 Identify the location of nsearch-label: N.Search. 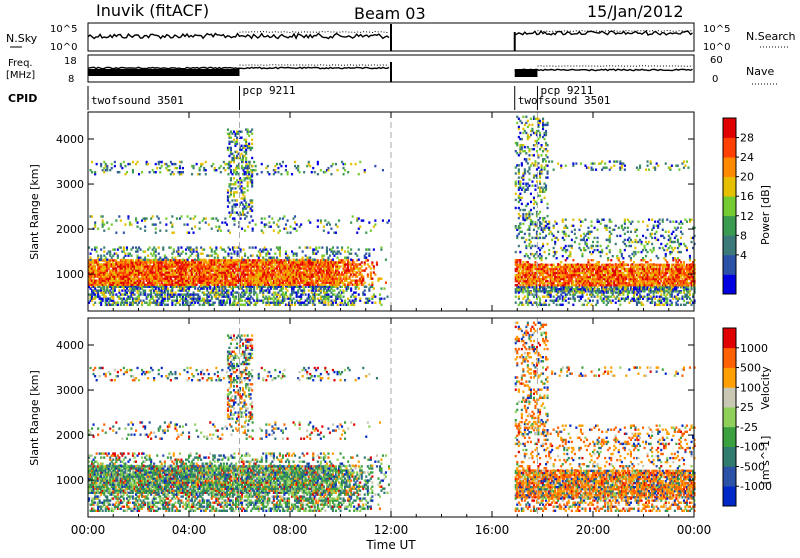
(771, 36).